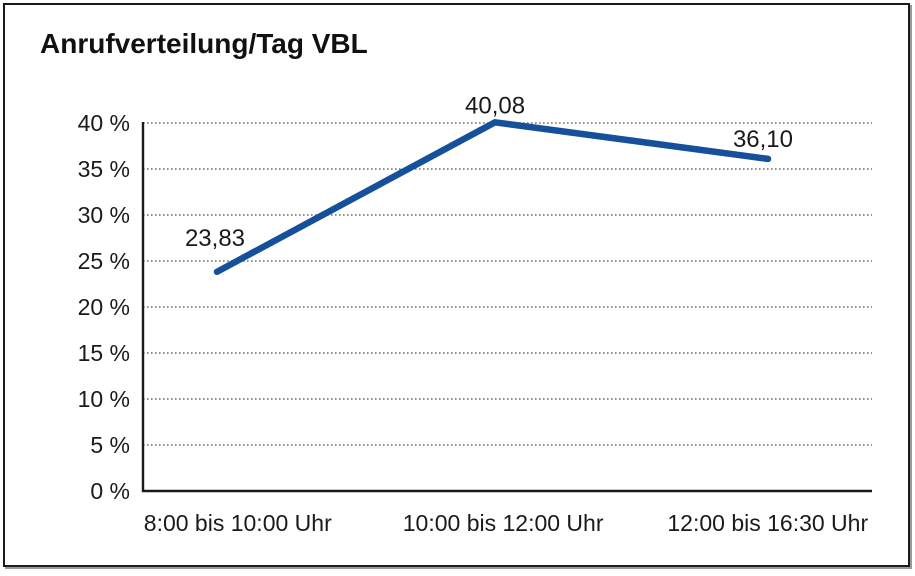 The image size is (915, 576). Describe the element at coordinates (215, 238) in the screenshot. I see `data-label: 23,83` at that location.